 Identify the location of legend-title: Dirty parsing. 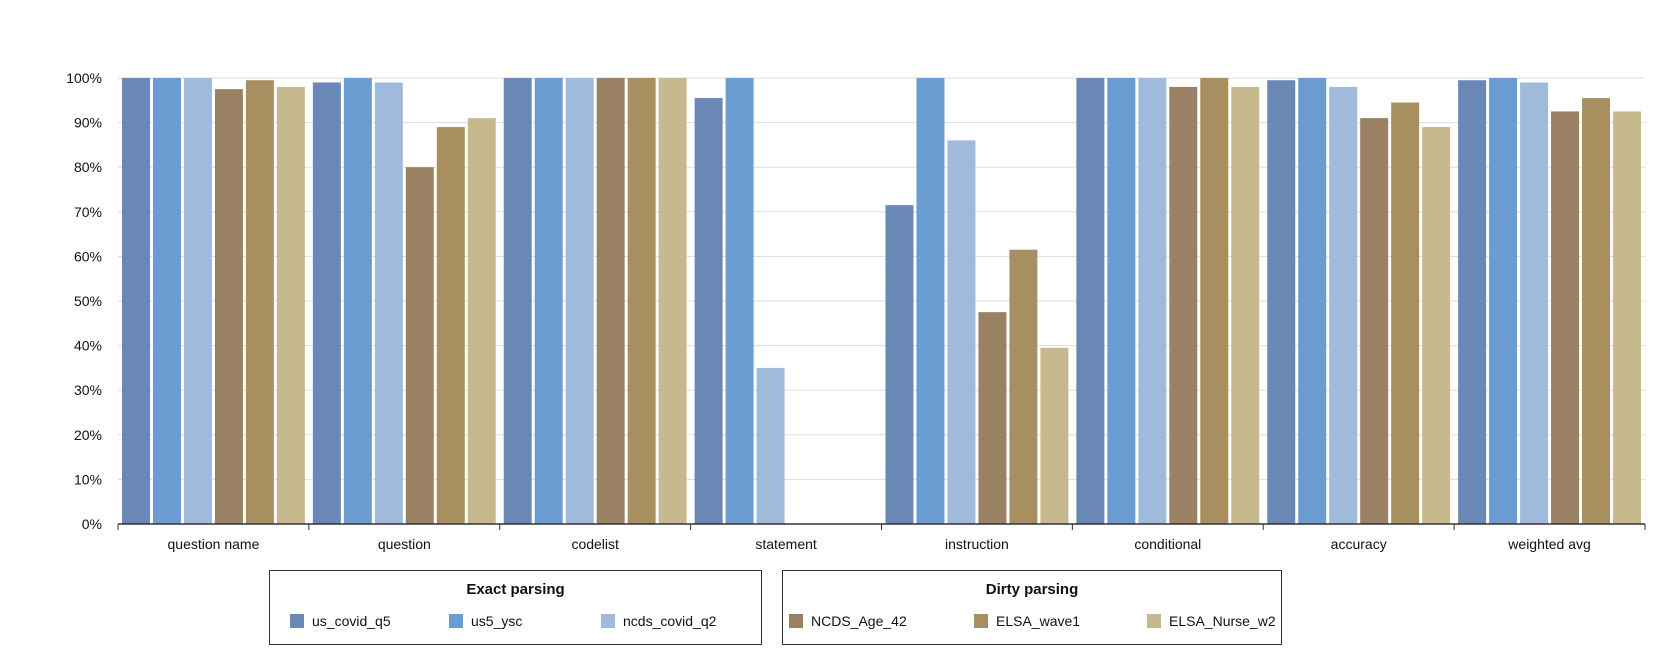
(1032, 589).